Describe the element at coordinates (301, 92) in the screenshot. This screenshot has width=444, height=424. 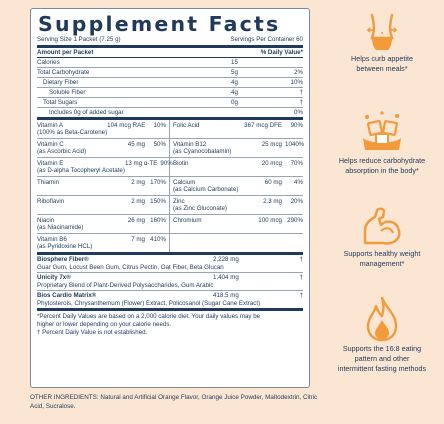
I see `nutrient-dv: †` at that location.